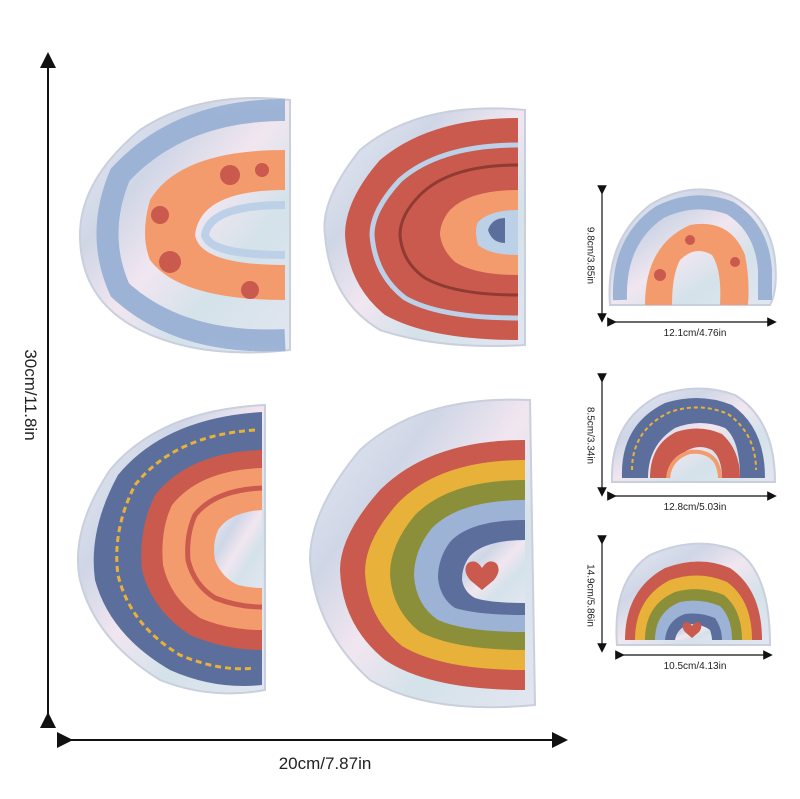 The image size is (800, 799). Describe the element at coordinates (695, 507) in the screenshot. I see `sticker-2-width-label: 12.8cm/5.03in` at that location.